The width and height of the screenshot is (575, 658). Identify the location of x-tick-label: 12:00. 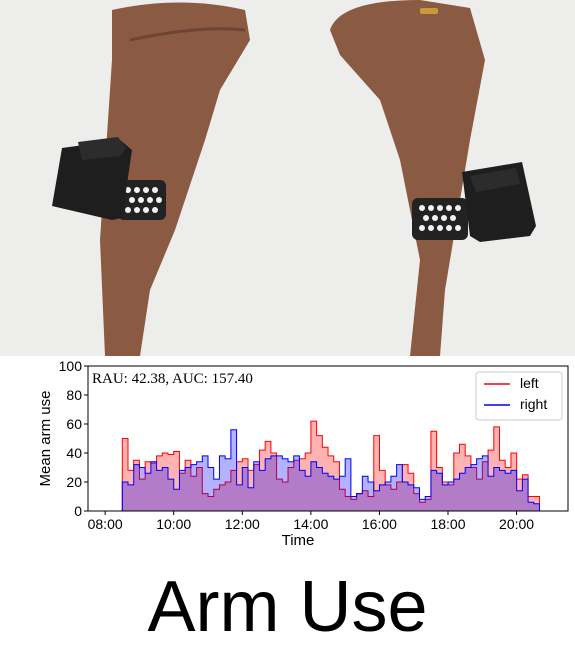
(242, 524).